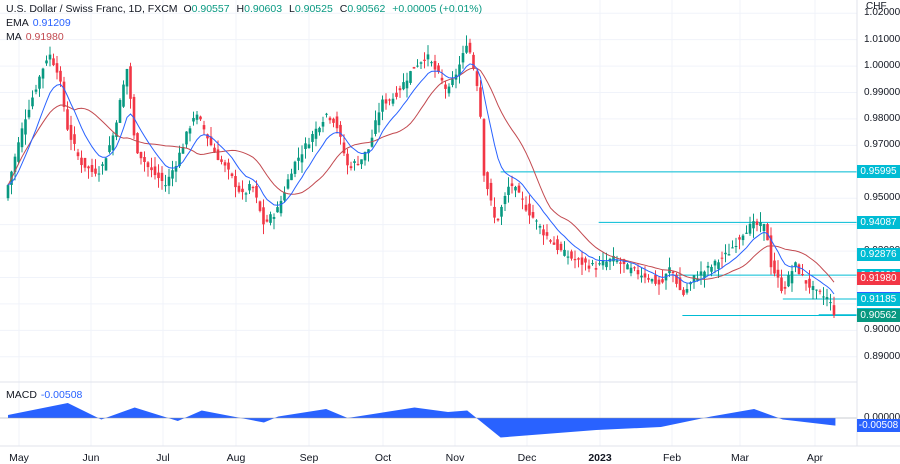 The image size is (900, 464). What do you see at coordinates (19, 458) in the screenshot?
I see `time-tick-label: May` at bounding box center [19, 458].